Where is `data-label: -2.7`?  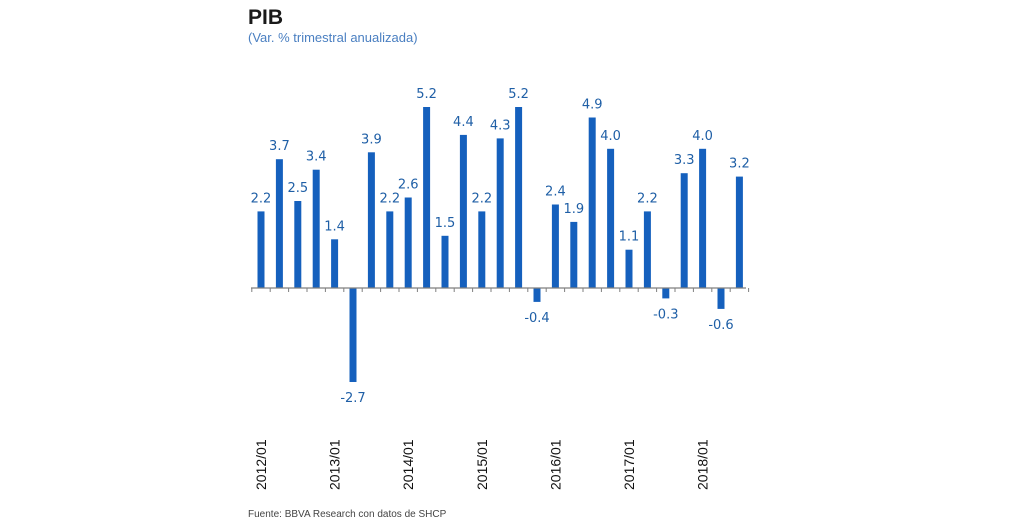
data-label: -2.7 is located at coordinates (352, 398).